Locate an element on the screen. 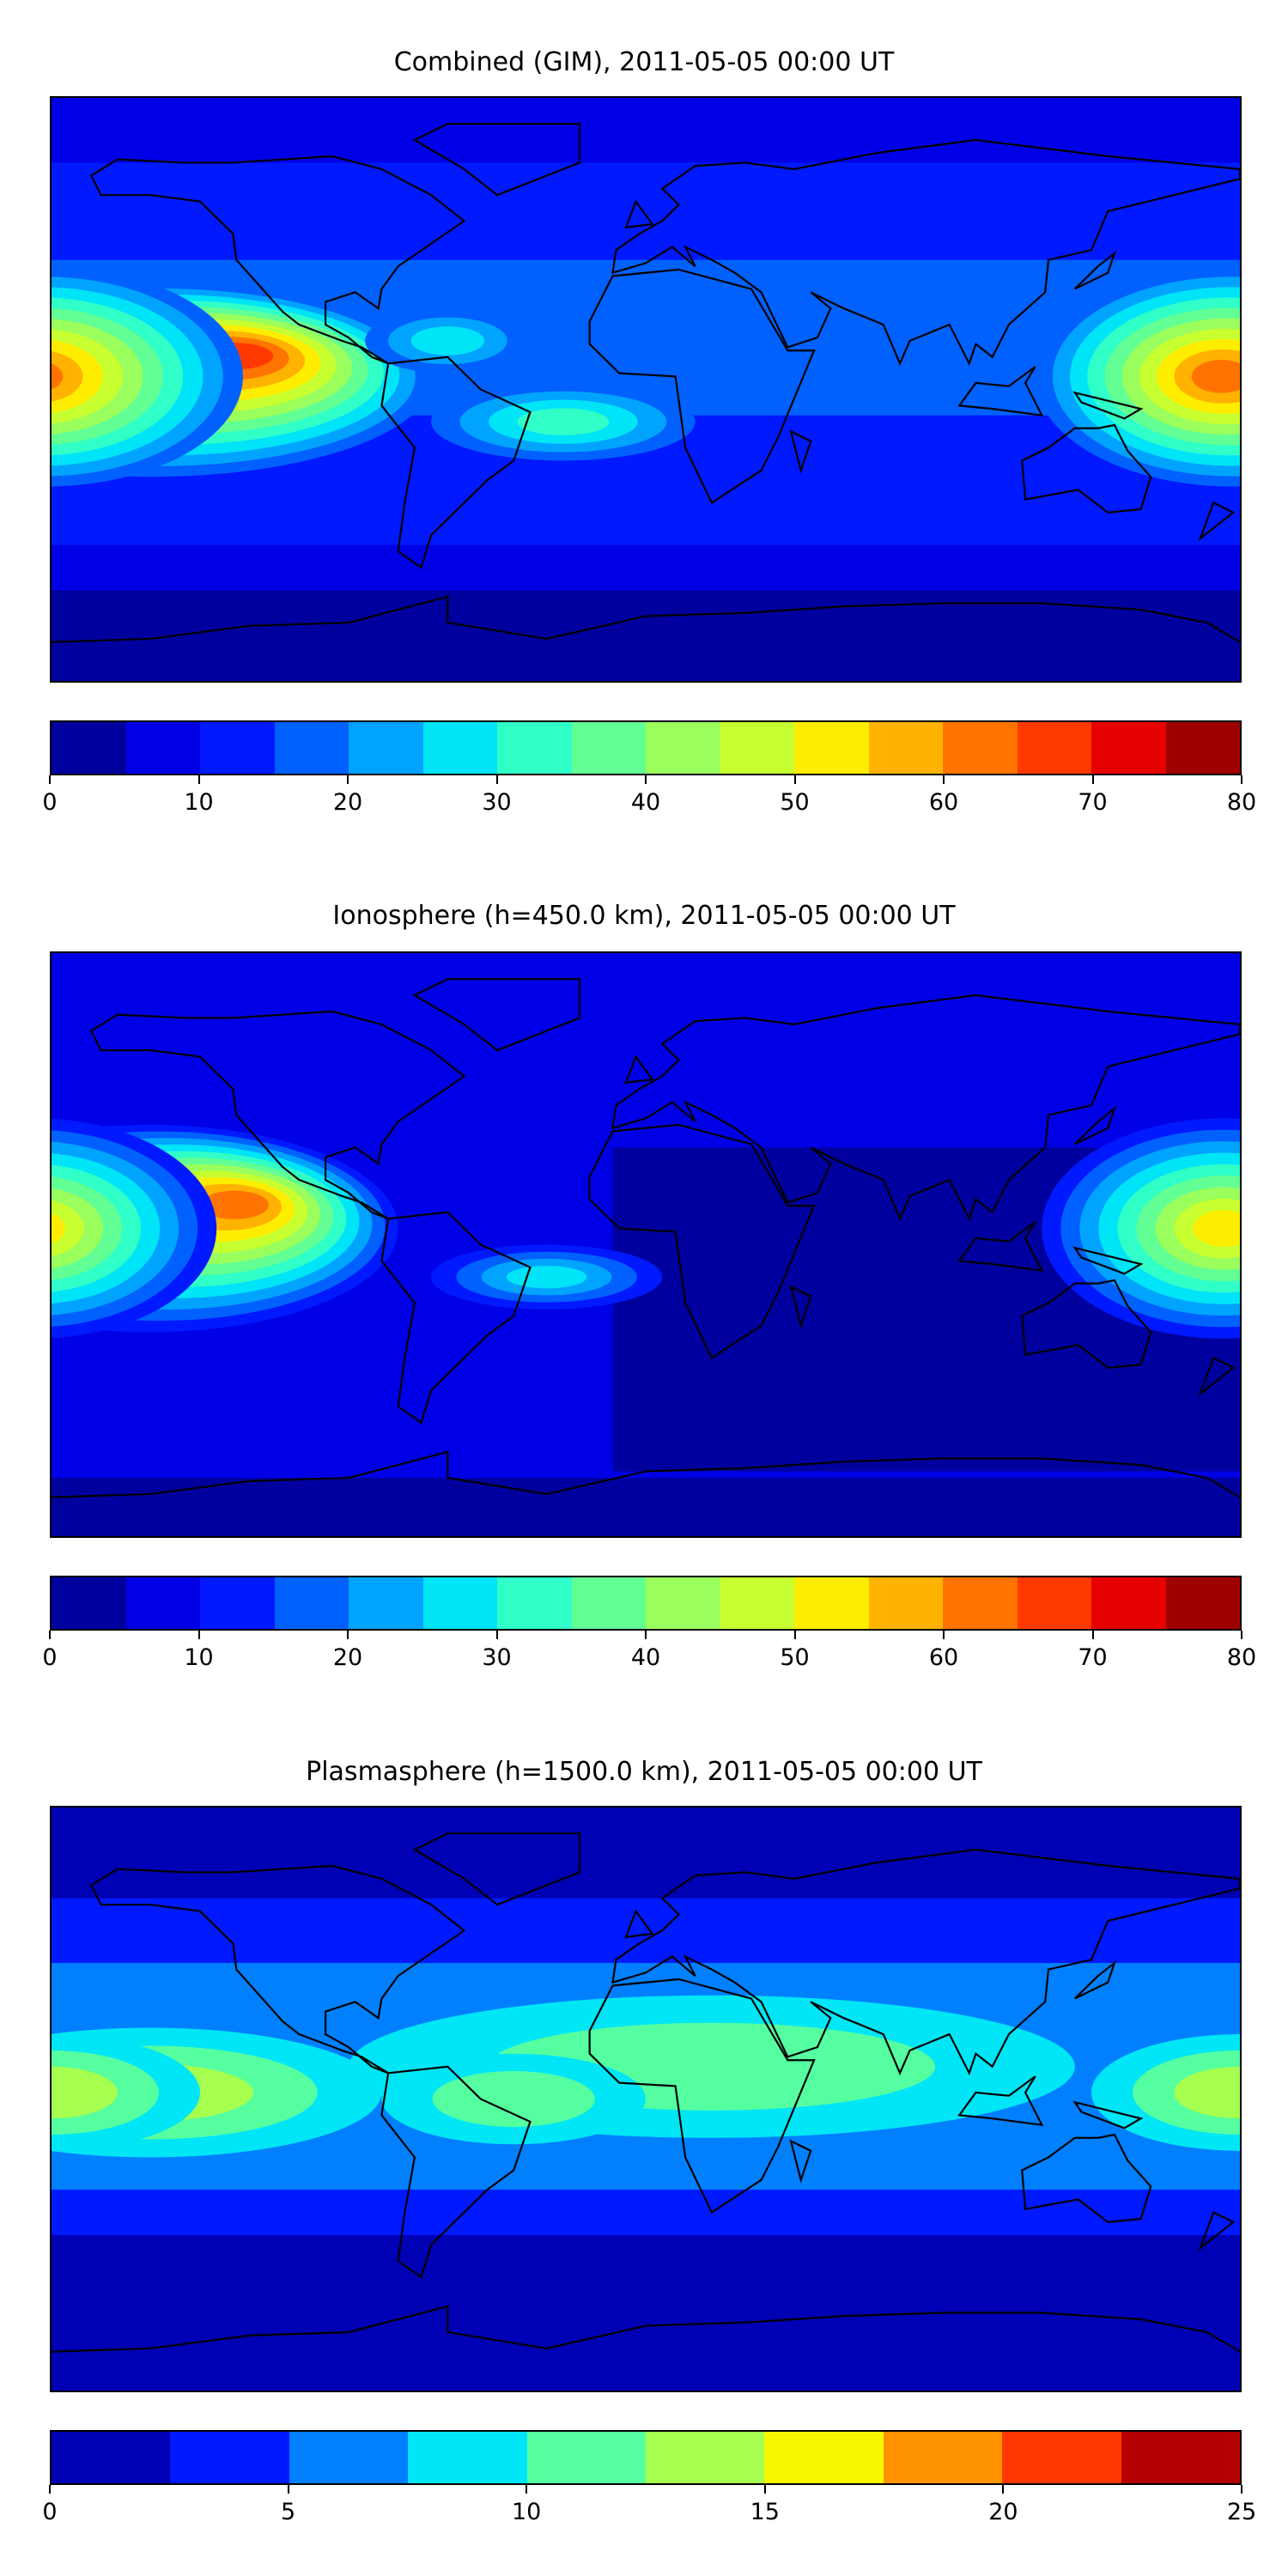 The width and height of the screenshot is (1288, 2576). panel3-colorbar-ticks: 0 5 10 15 20 25 is located at coordinates (649, 2511).